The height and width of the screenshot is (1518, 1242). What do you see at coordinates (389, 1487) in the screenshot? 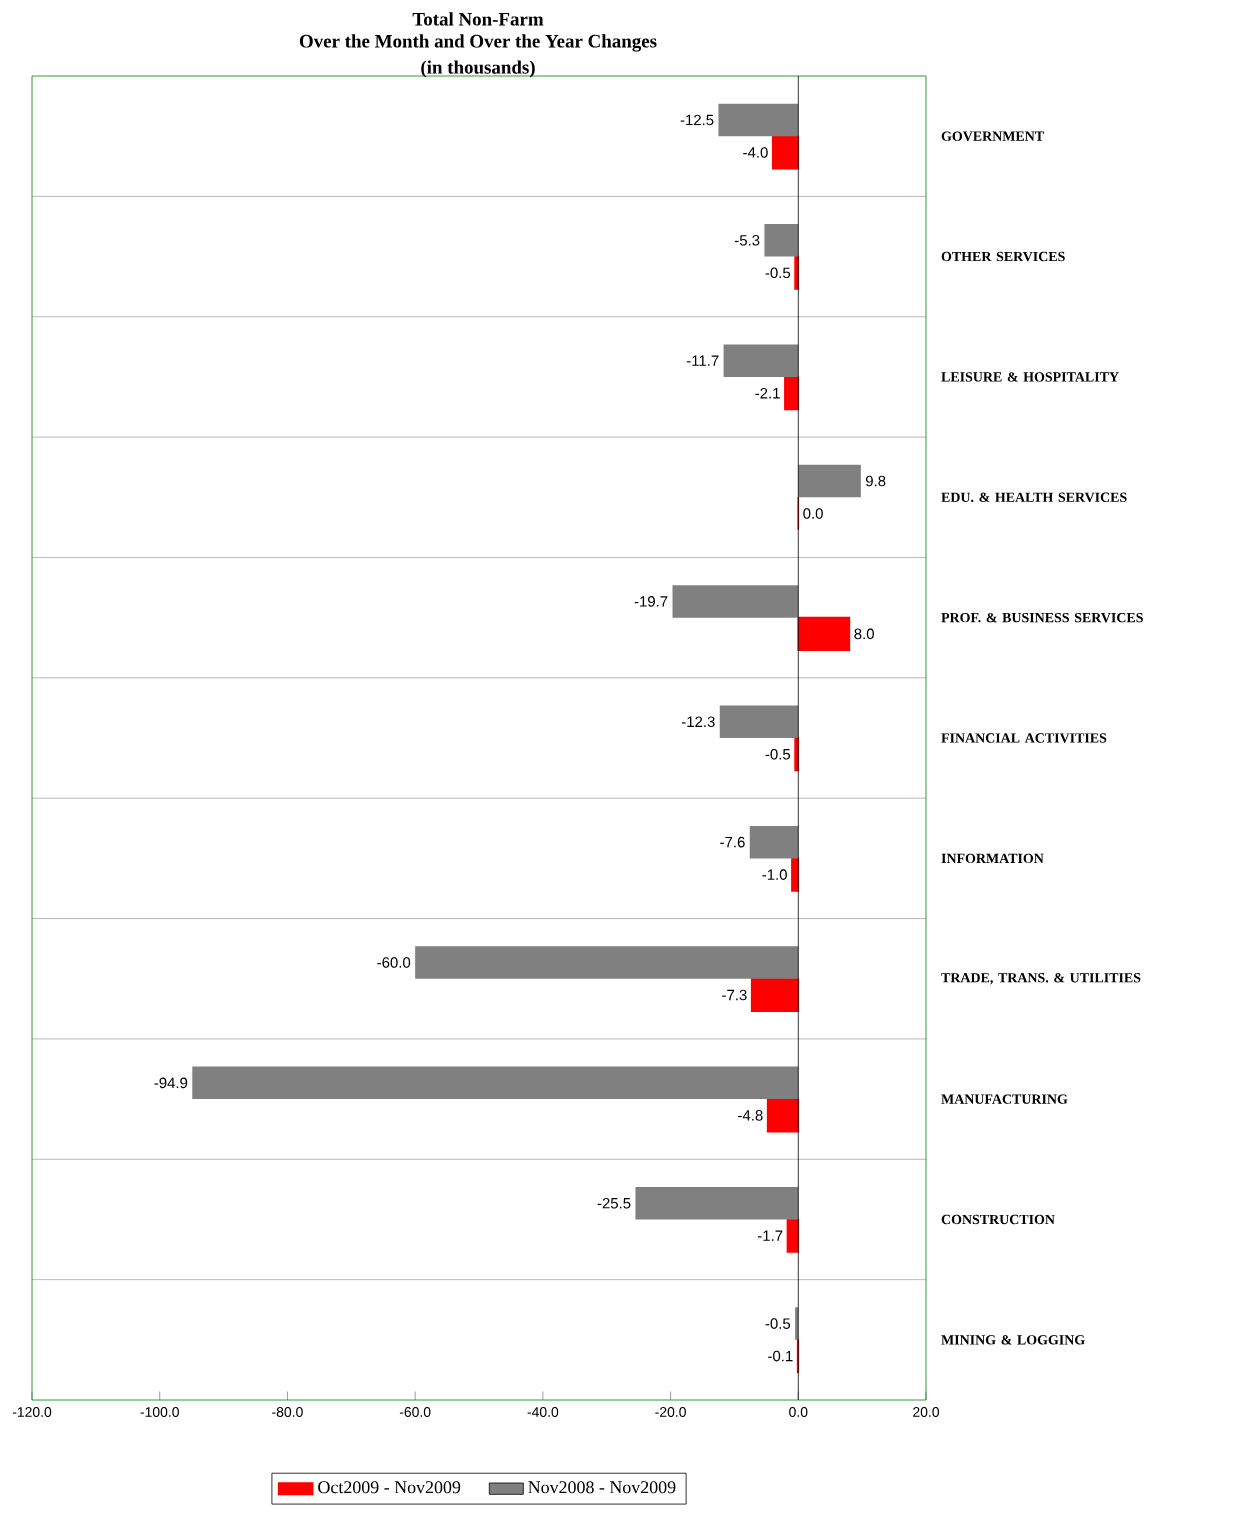
I see `legend-label: Oct2009 - Nov2009` at bounding box center [389, 1487].